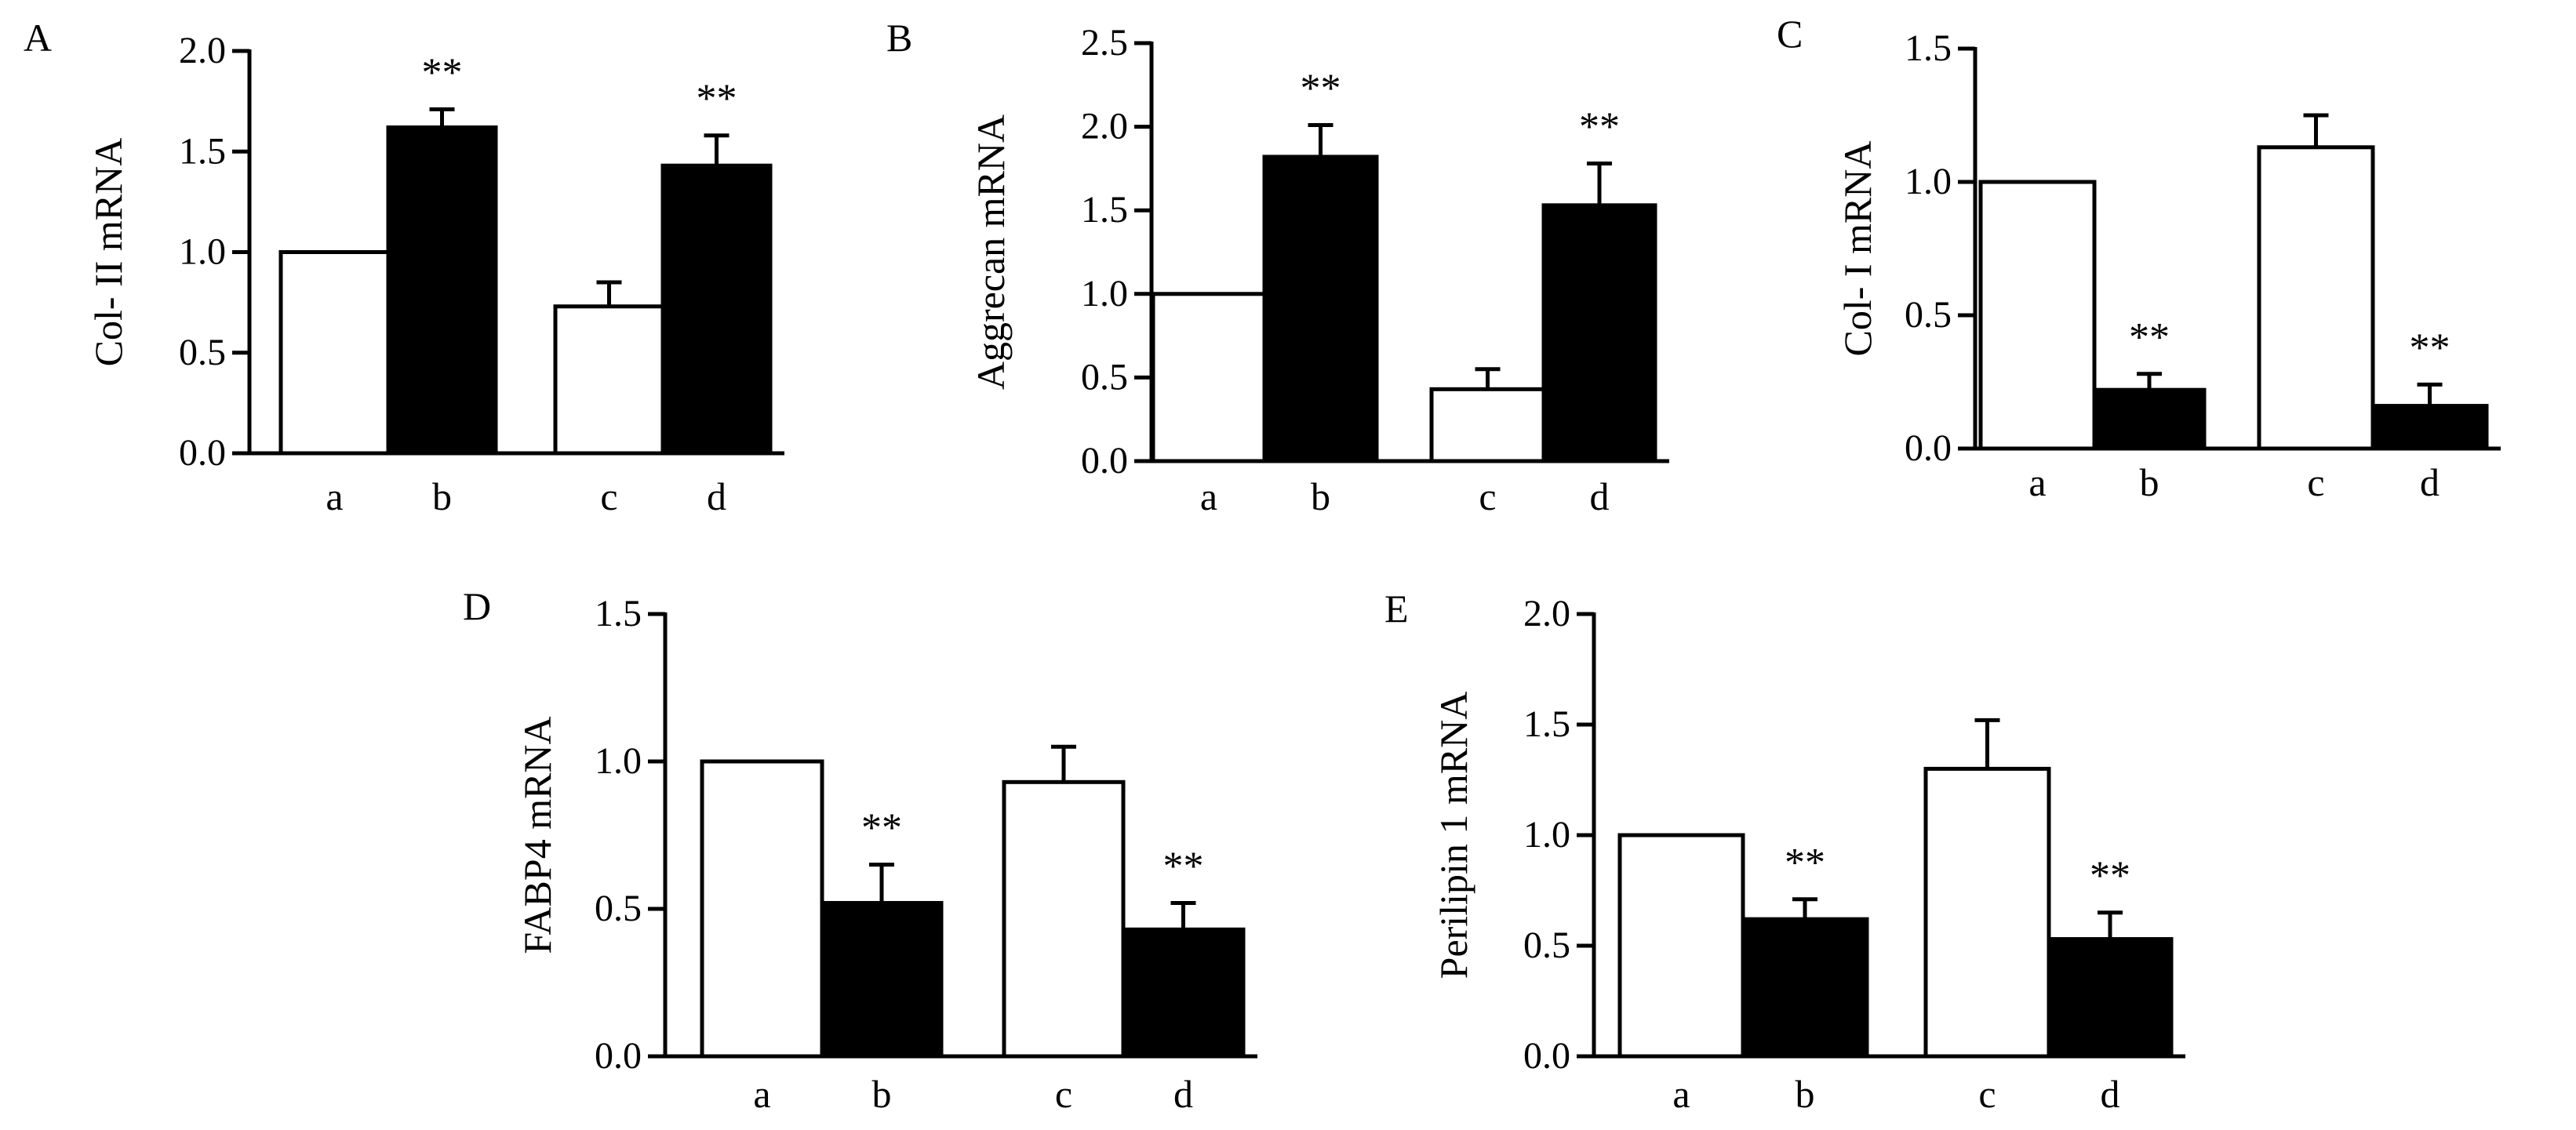 Image resolution: width=2576 pixels, height=1130 pixels. I want to click on panel-label: A, so click(38, 38).